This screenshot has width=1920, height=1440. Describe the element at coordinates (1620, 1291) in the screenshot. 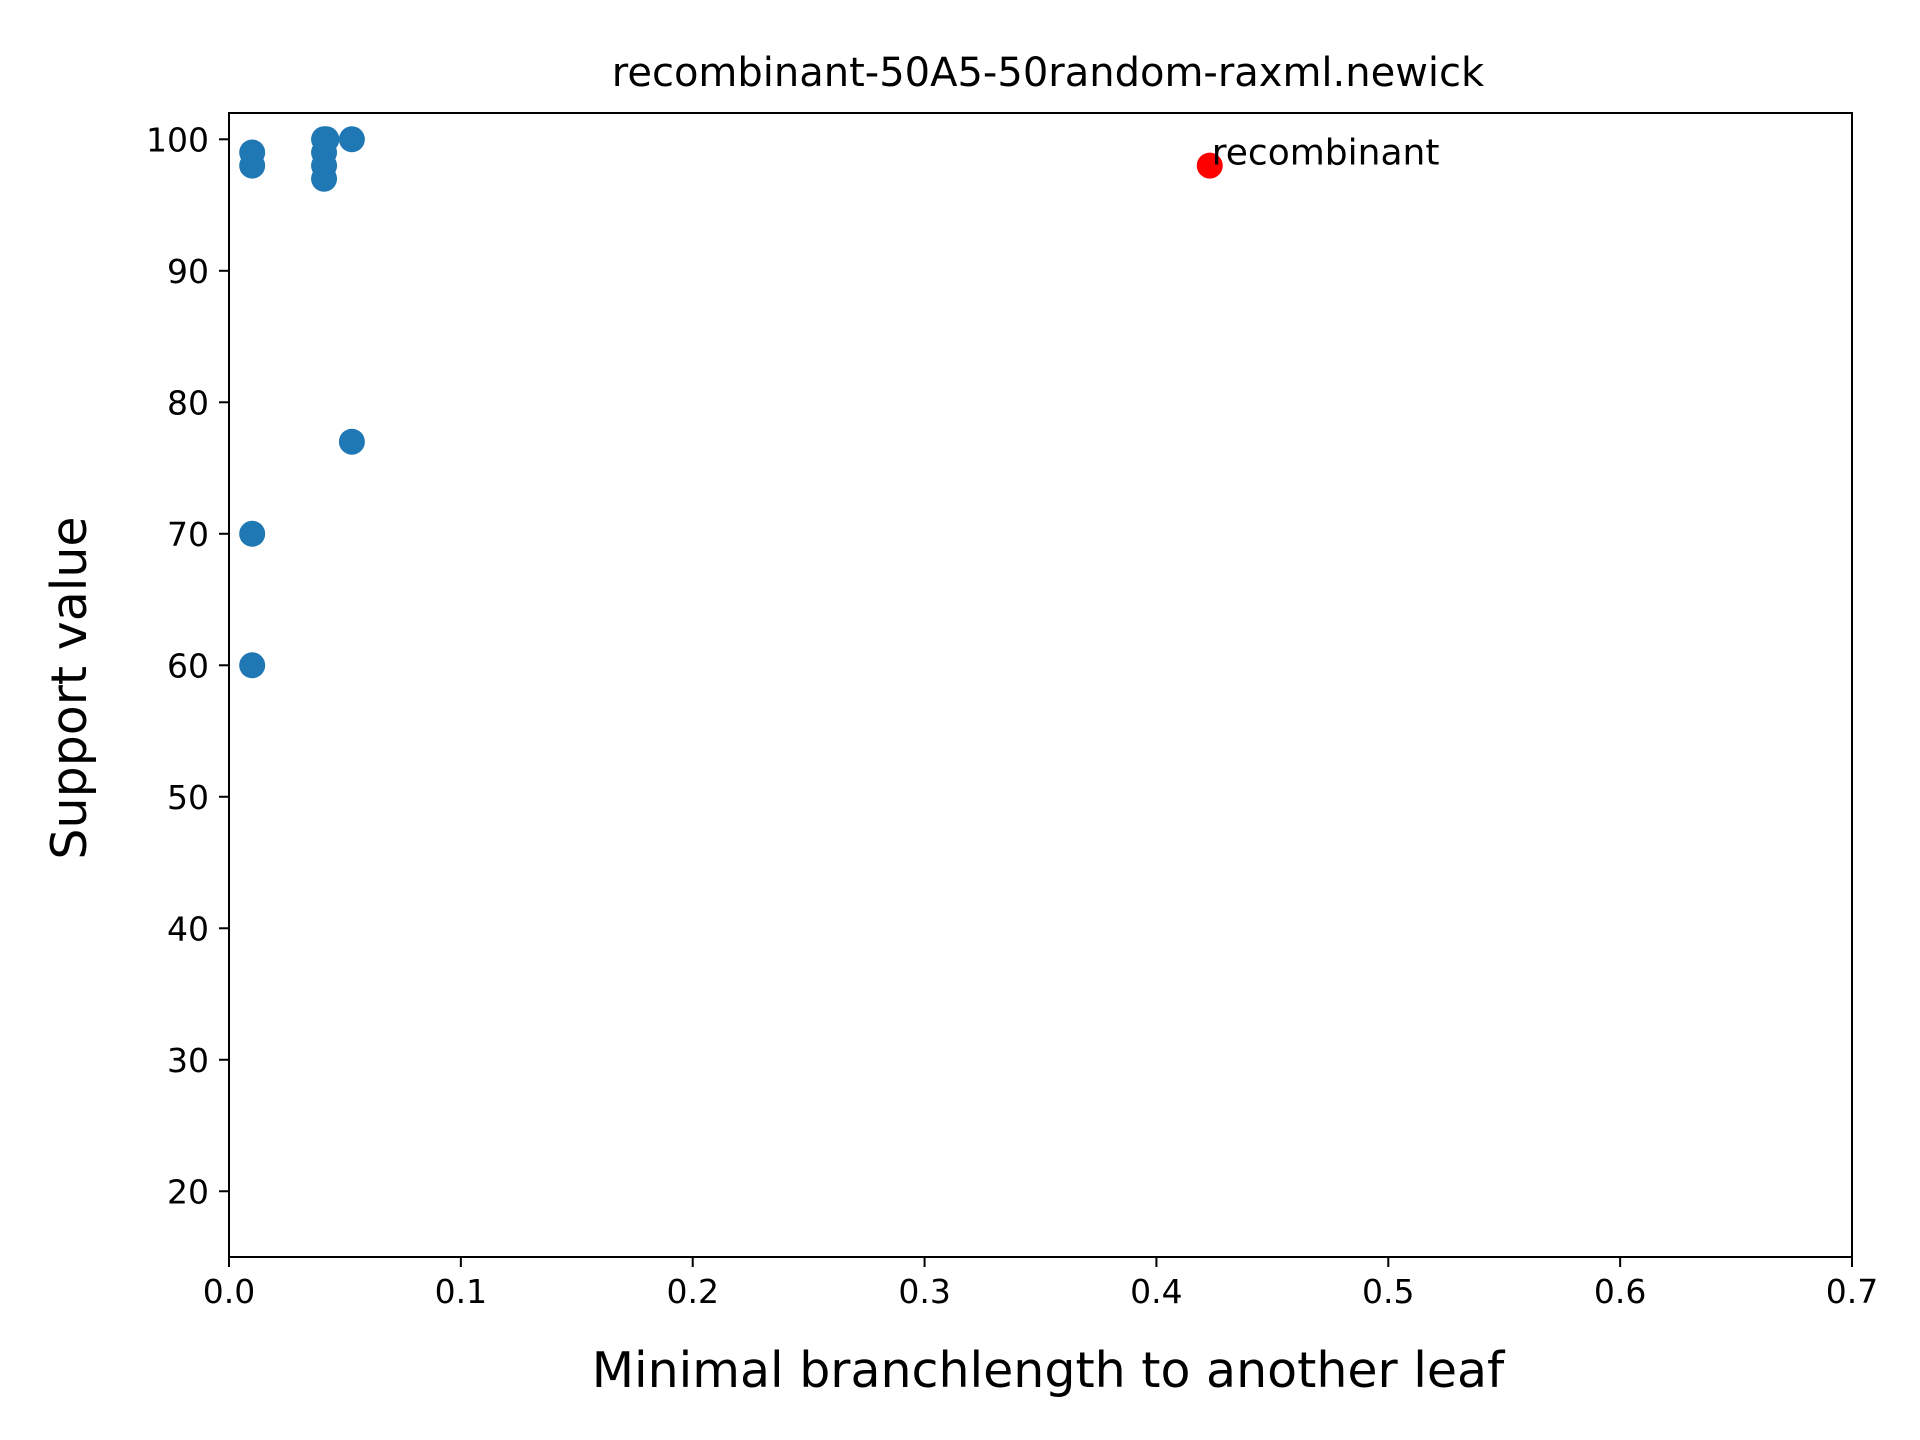

I see `x-tick-label: 0.6` at that location.